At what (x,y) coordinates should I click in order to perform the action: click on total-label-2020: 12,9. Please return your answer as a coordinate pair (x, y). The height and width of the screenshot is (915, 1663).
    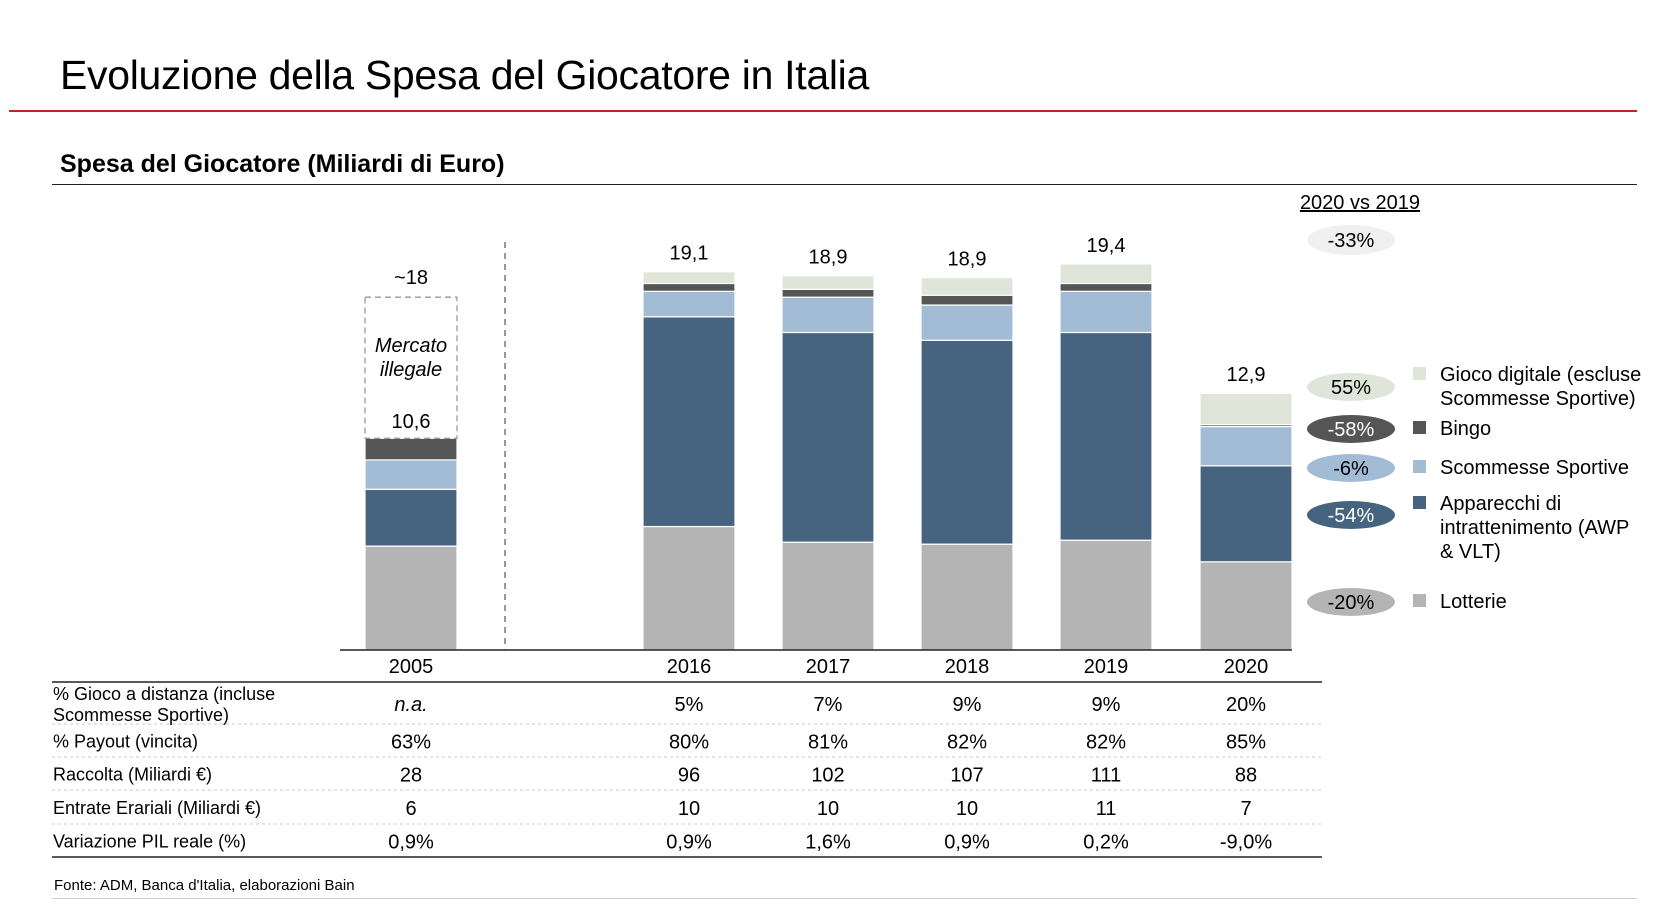
    Looking at the image, I should click on (1246, 375).